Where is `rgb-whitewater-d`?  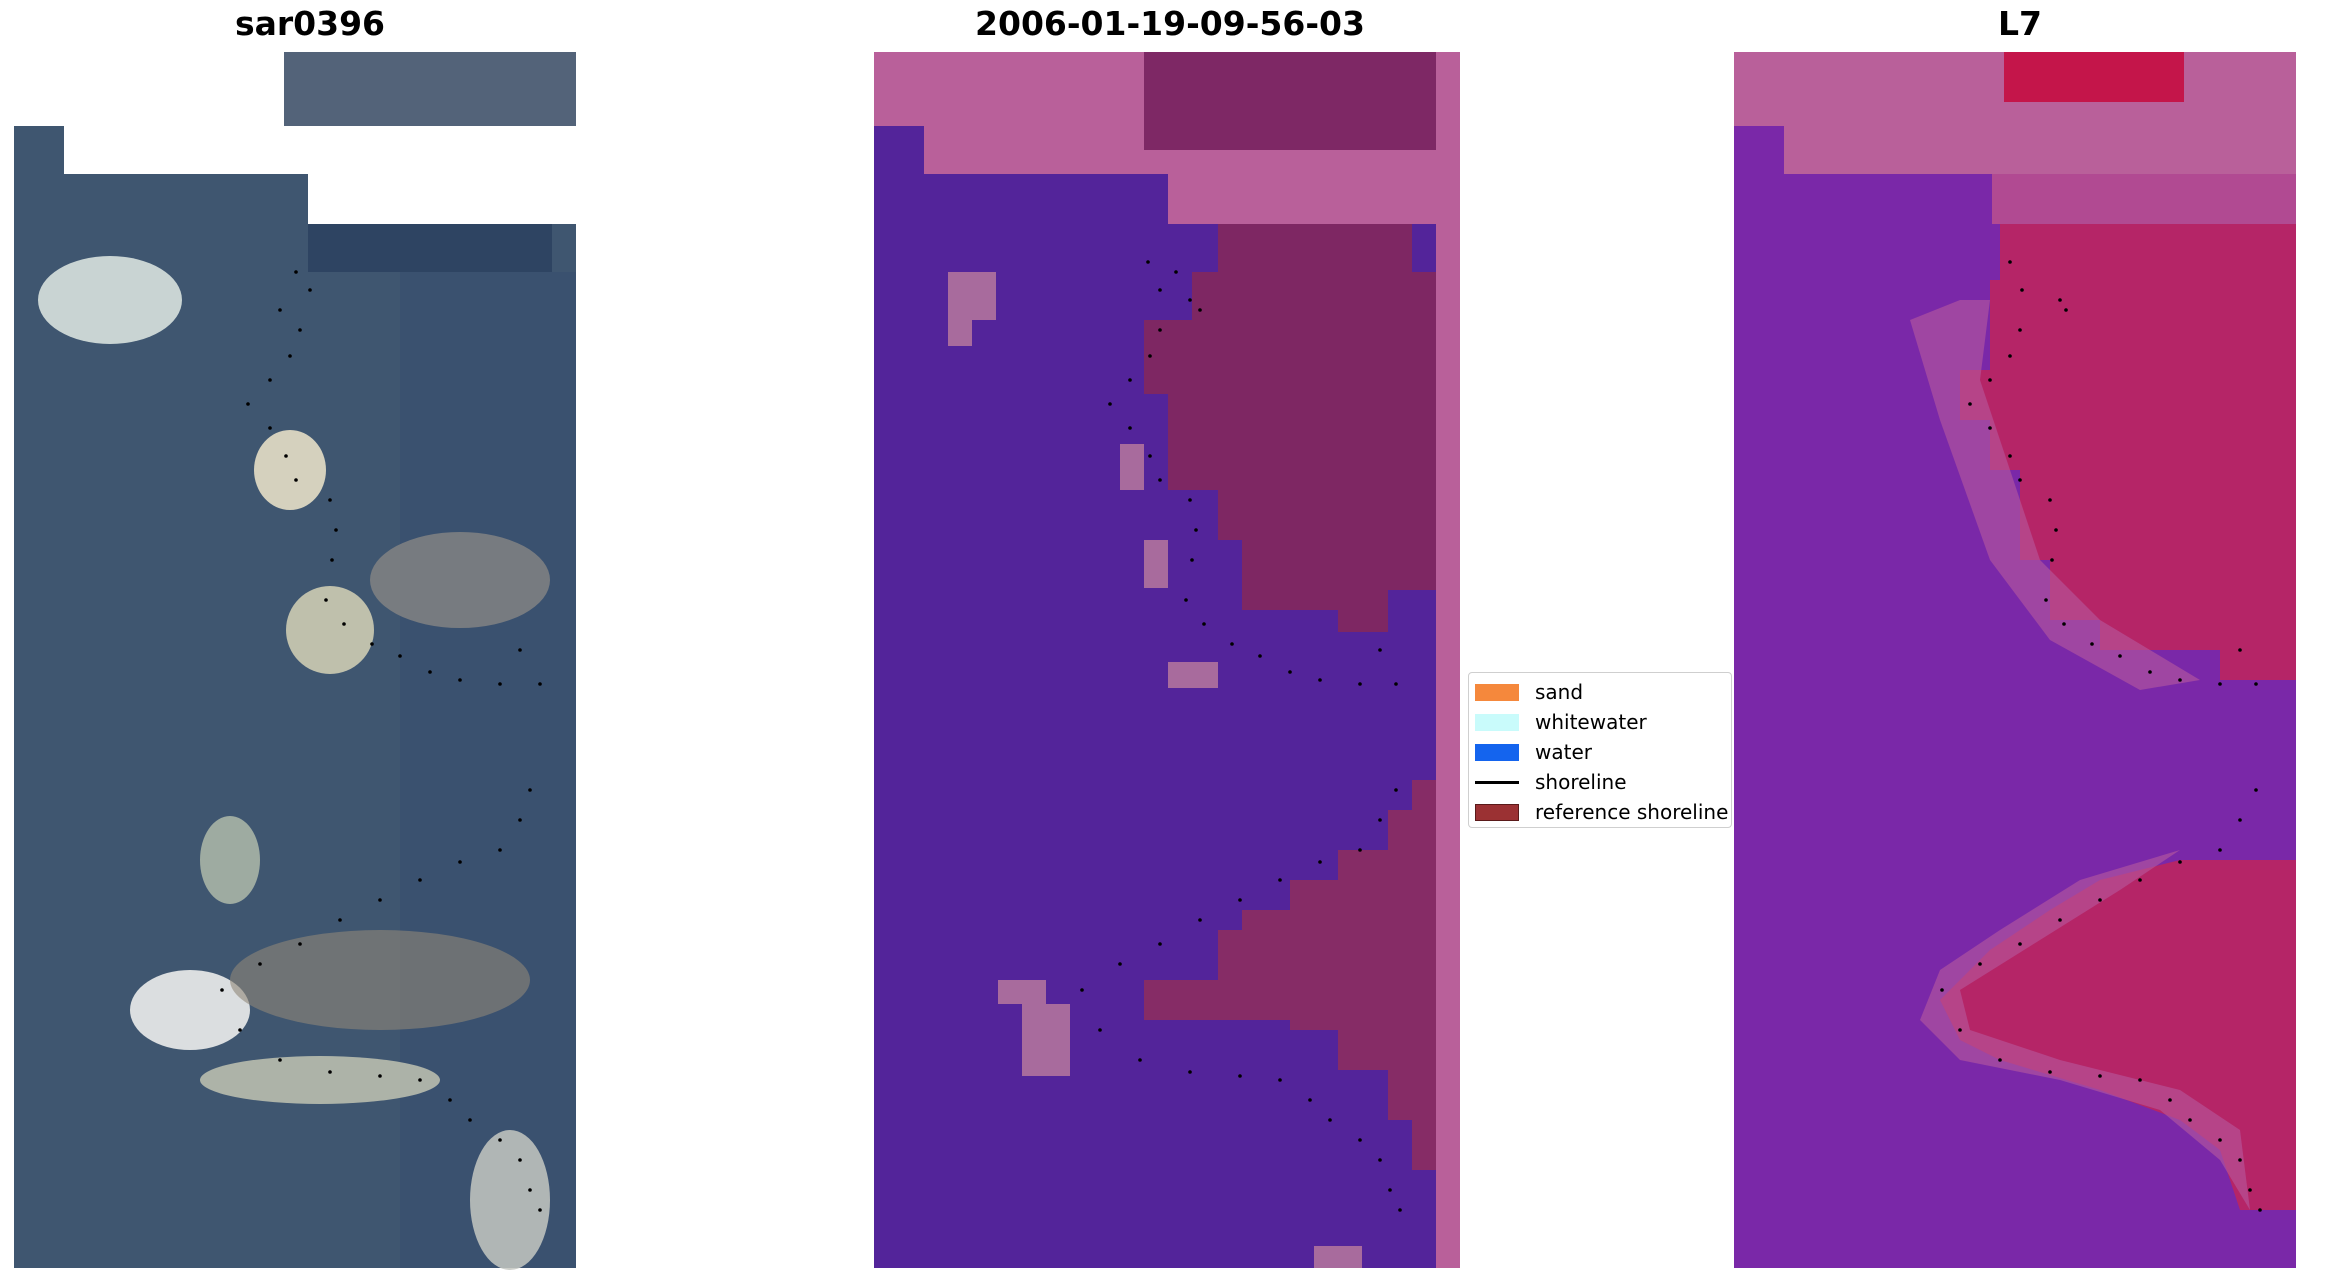 rgb-whitewater-d is located at coordinates (320, 1080).